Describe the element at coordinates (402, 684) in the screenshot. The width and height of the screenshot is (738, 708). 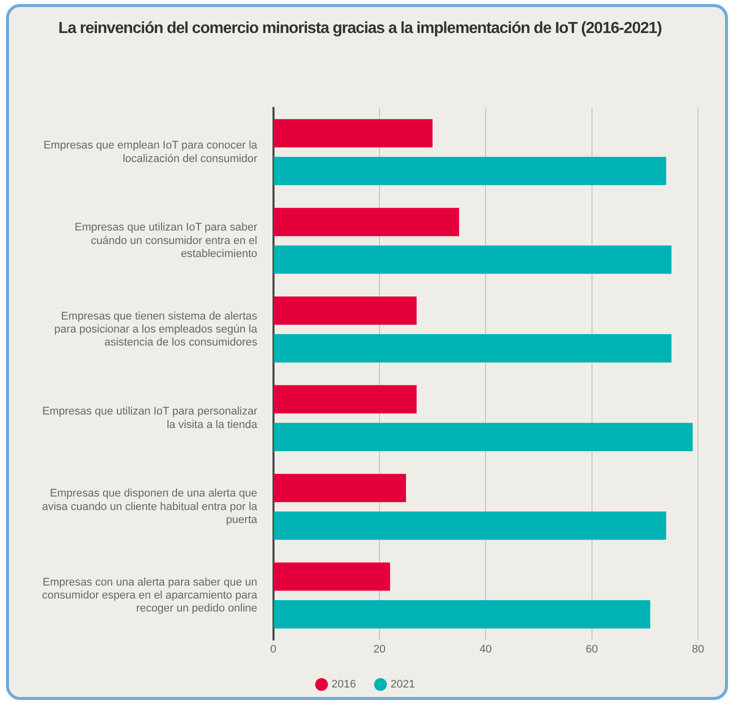
I see `legend-label: 2021` at that location.